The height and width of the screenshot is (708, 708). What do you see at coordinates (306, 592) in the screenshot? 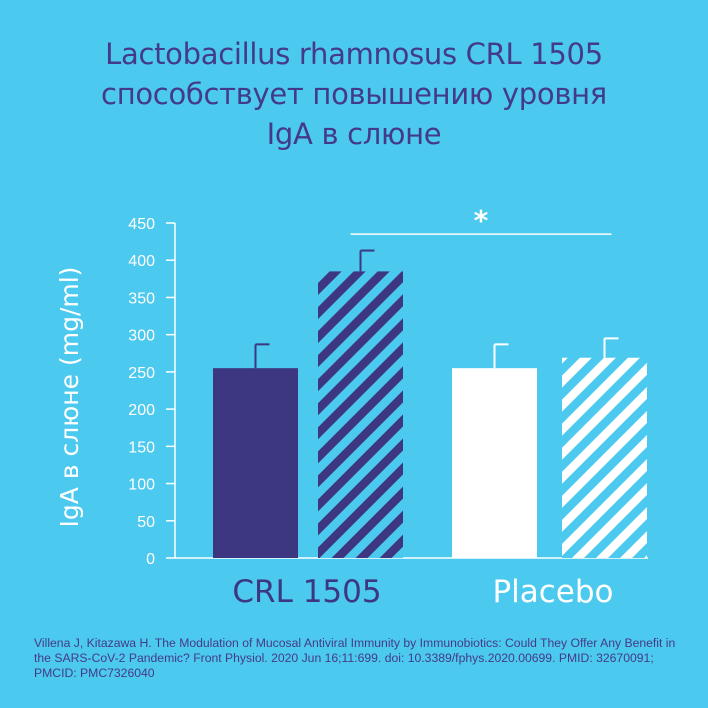
I see `x-category-label: CRL 1505` at bounding box center [306, 592].